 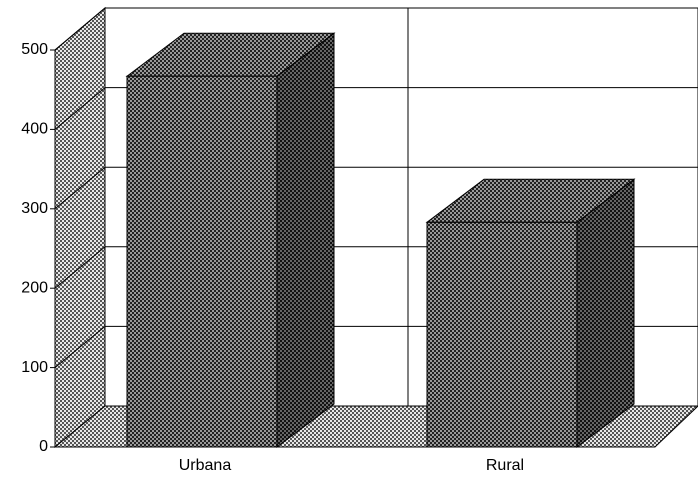 I want to click on y-tick-label: 0, so click(x=43, y=446).